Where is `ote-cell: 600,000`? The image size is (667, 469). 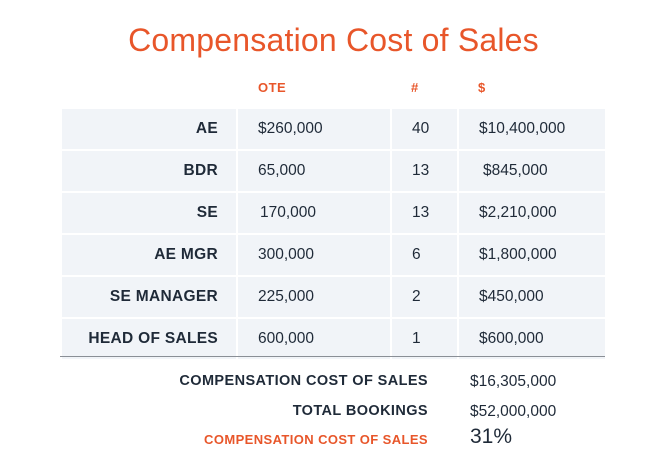 ote-cell: 600,000 is located at coordinates (314, 339).